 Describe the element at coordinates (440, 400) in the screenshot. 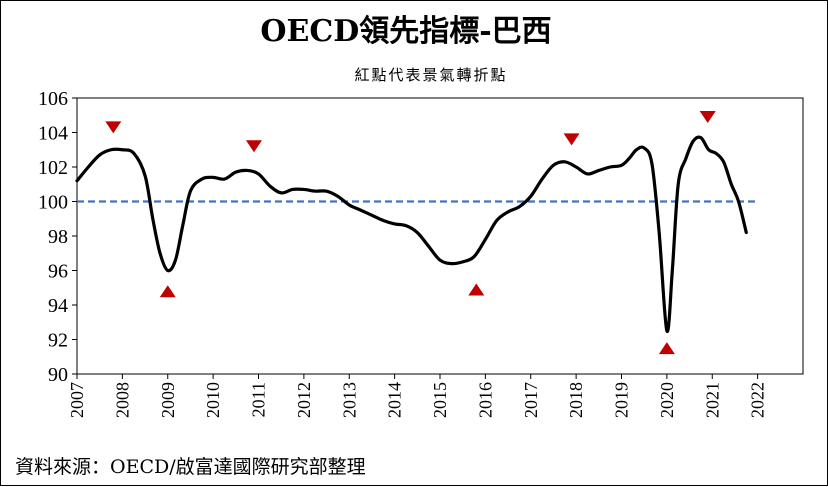

I see `x-tick-label: 2015` at that location.